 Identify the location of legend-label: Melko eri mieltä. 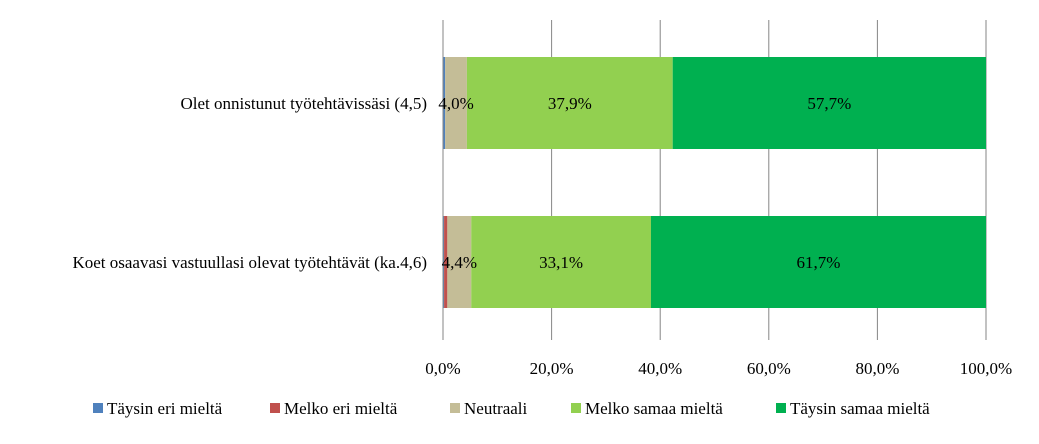
(341, 408).